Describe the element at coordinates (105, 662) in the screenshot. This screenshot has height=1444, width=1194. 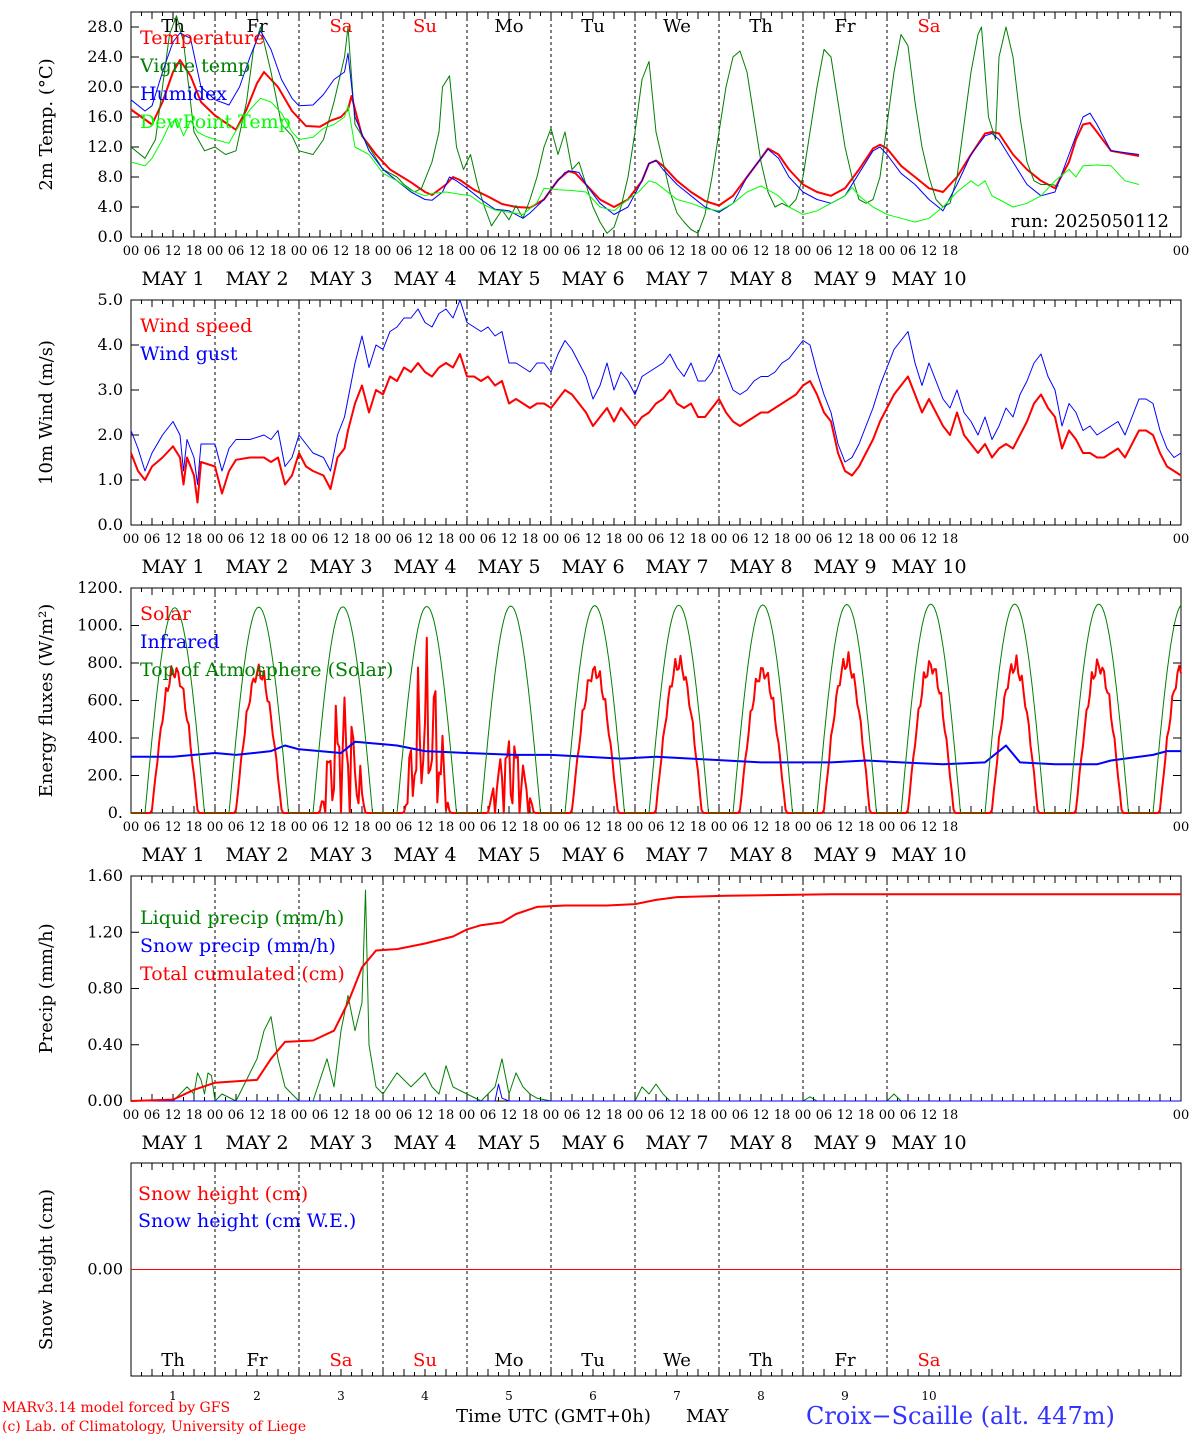
I see `y-tick-label: 800.` at that location.